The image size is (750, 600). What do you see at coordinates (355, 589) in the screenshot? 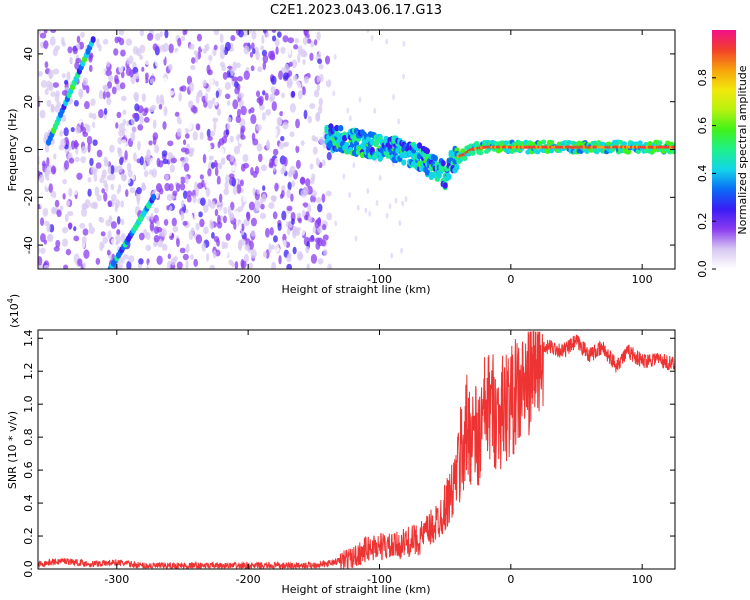
I see `snr-xlabel: Height of straight line (km)` at bounding box center [355, 589].